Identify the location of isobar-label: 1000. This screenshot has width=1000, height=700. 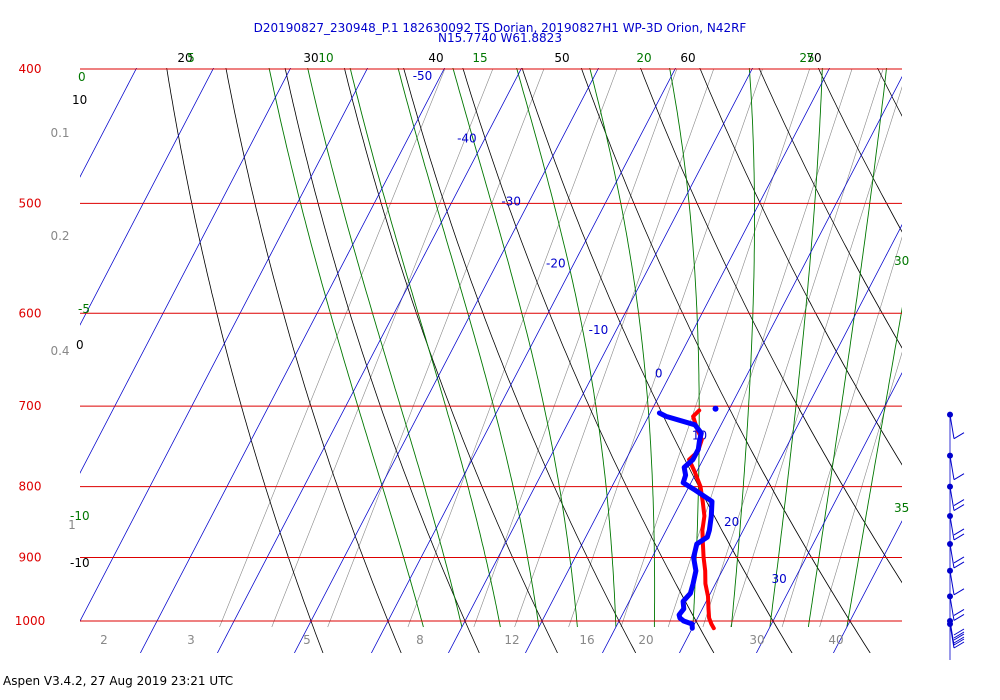
(30, 621).